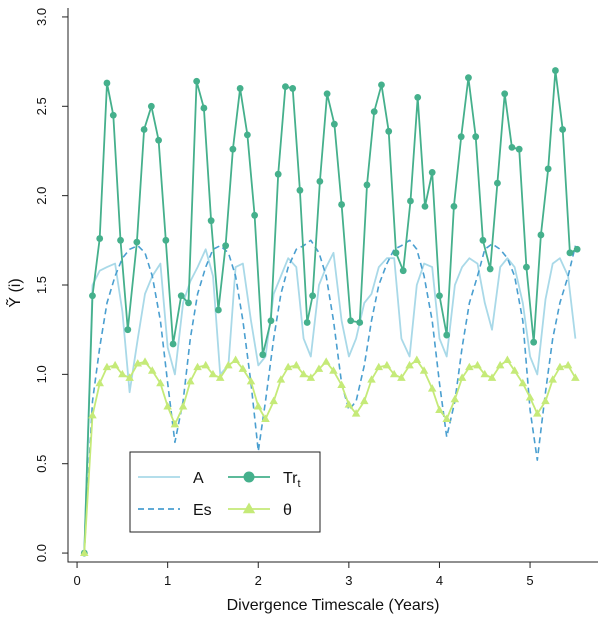 Image resolution: width=615 pixels, height=621 pixels. I want to click on legend-label-tr: Trt, so click(292, 480).